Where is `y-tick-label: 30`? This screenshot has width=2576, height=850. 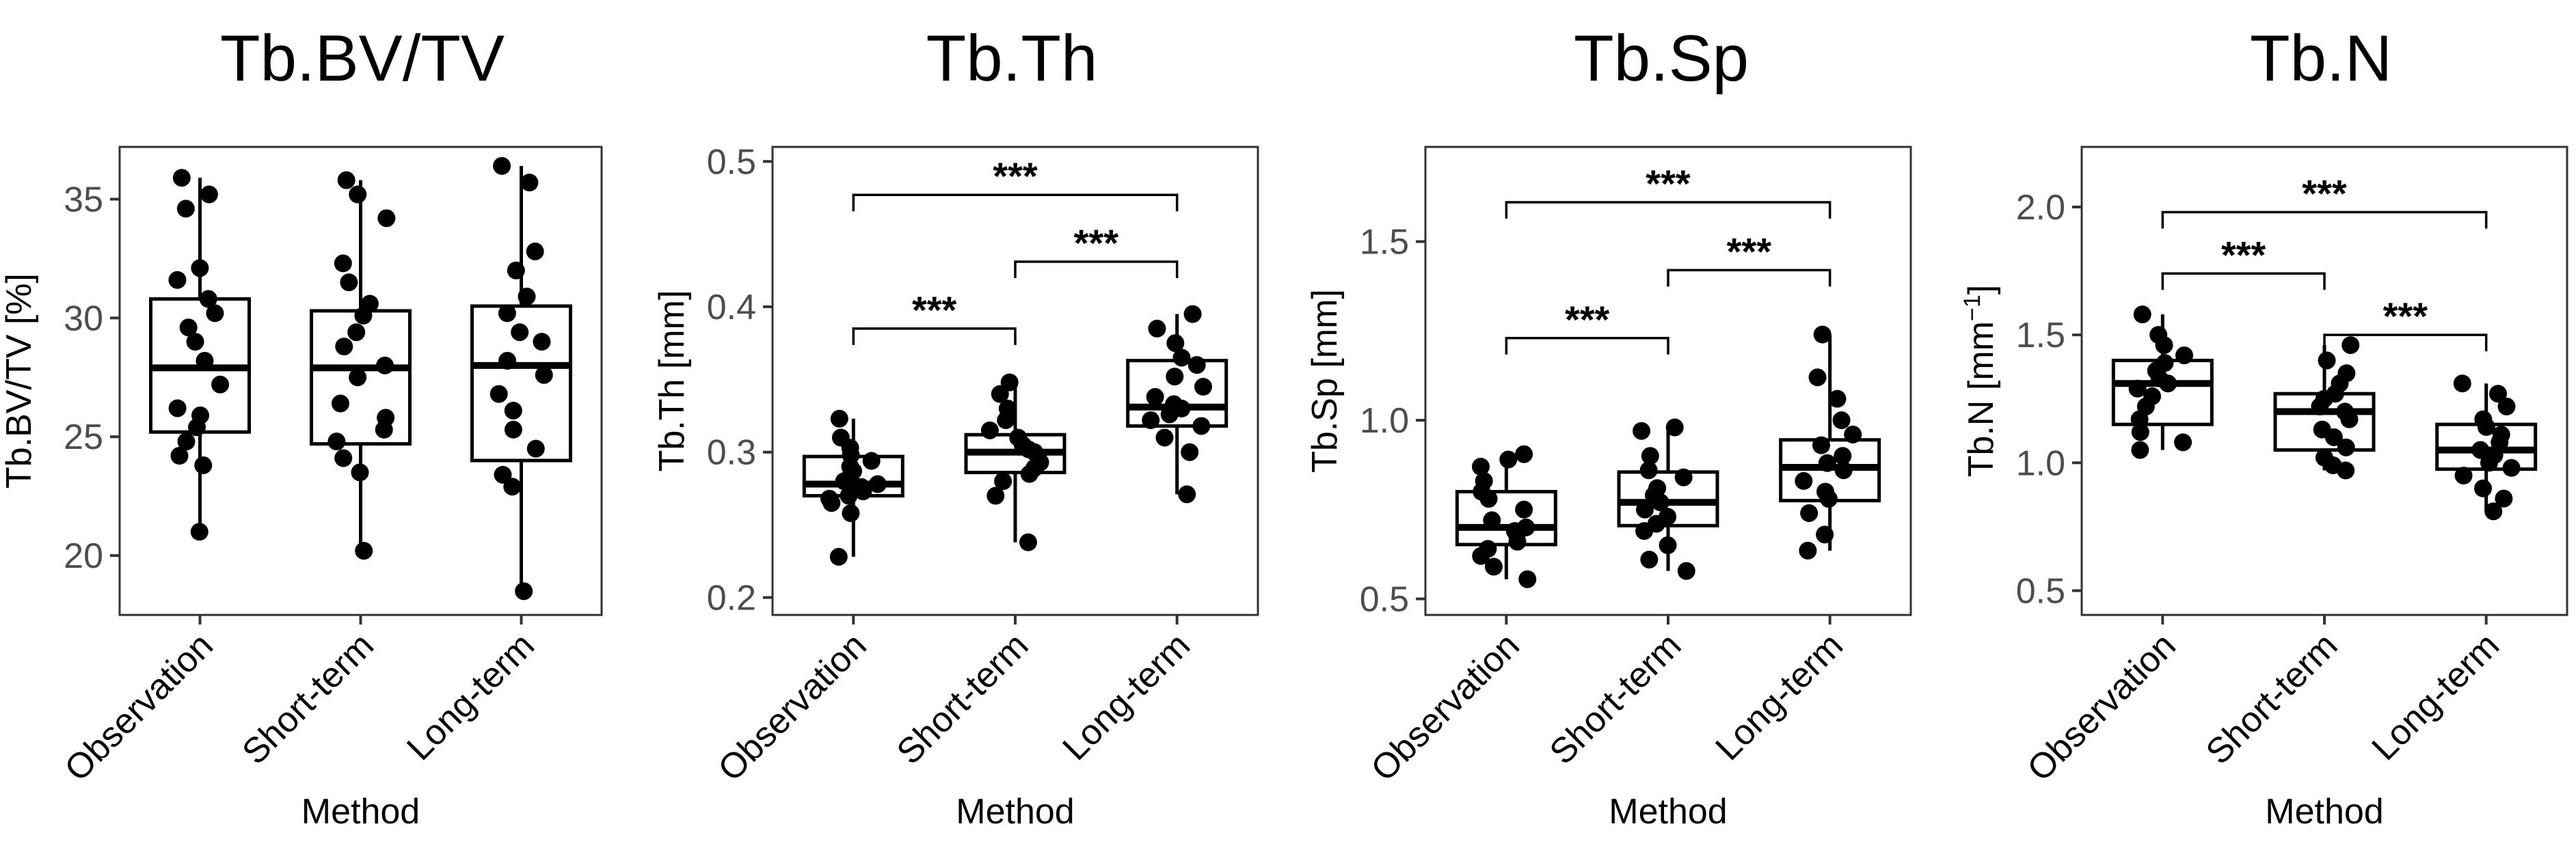
y-tick-label: 30 is located at coordinates (83, 318).